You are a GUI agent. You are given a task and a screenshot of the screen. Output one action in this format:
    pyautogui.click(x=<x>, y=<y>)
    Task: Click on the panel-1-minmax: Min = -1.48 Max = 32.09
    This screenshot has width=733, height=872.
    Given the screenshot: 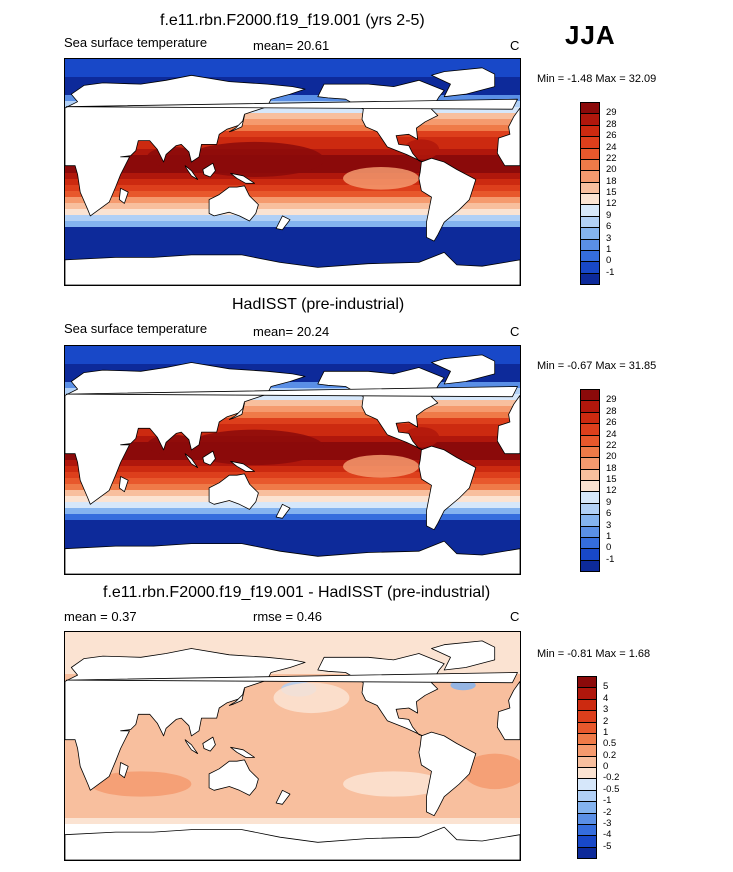 What is the action you would take?
    pyautogui.click(x=597, y=79)
    